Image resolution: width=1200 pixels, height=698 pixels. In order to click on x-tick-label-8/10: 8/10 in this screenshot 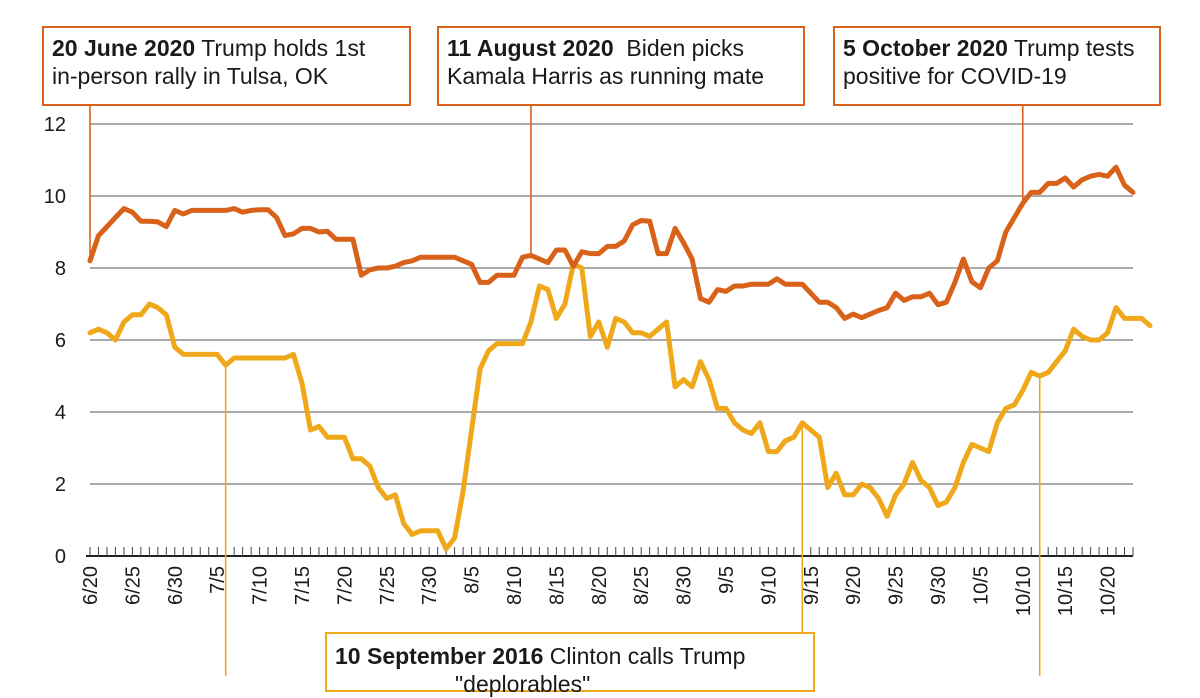, I will do `click(515, 585)`.